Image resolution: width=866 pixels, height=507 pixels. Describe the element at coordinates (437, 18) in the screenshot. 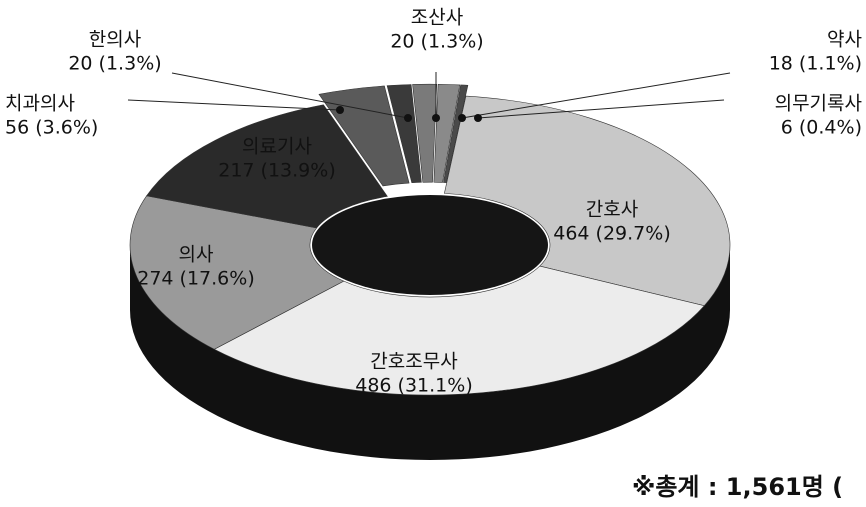

I see `slice-label: 조산사` at that location.